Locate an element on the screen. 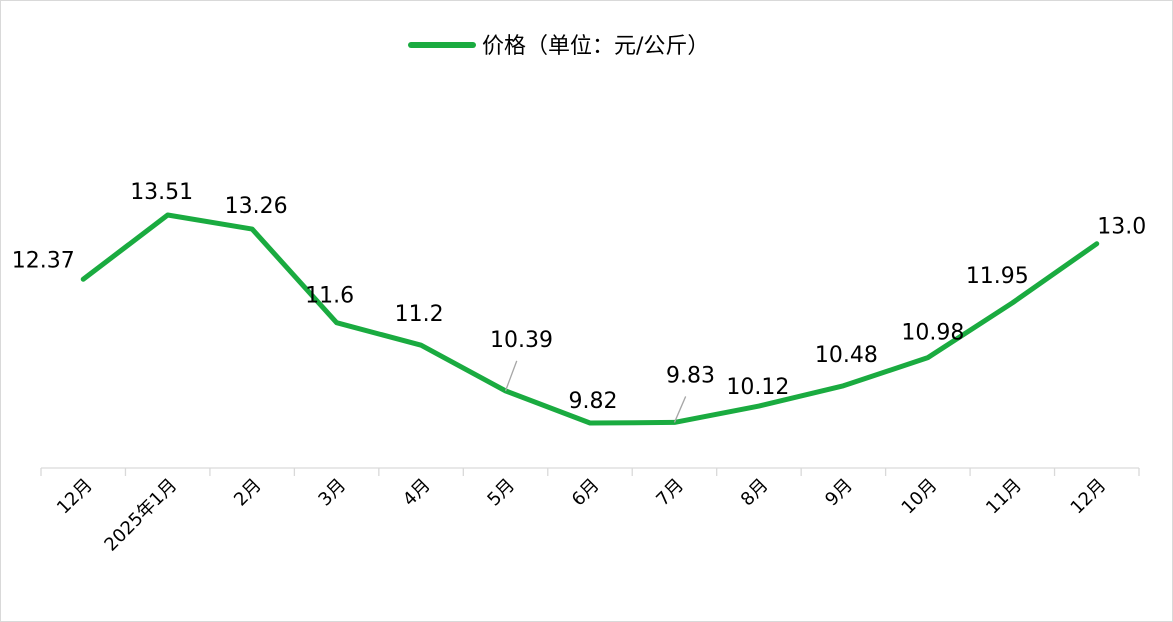 The width and height of the screenshot is (1173, 622). x-tick-label: 7月 is located at coordinates (670, 493).